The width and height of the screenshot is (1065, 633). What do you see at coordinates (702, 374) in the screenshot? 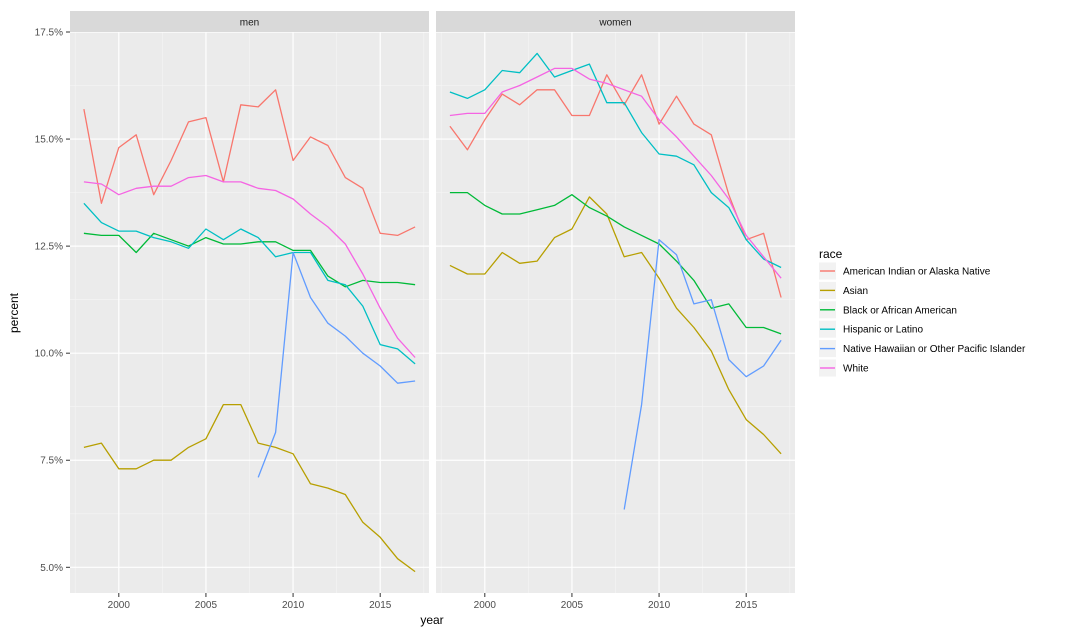
I see `series-line-women-native-hawaiian-or-other-pacific-islander` at bounding box center [702, 374].